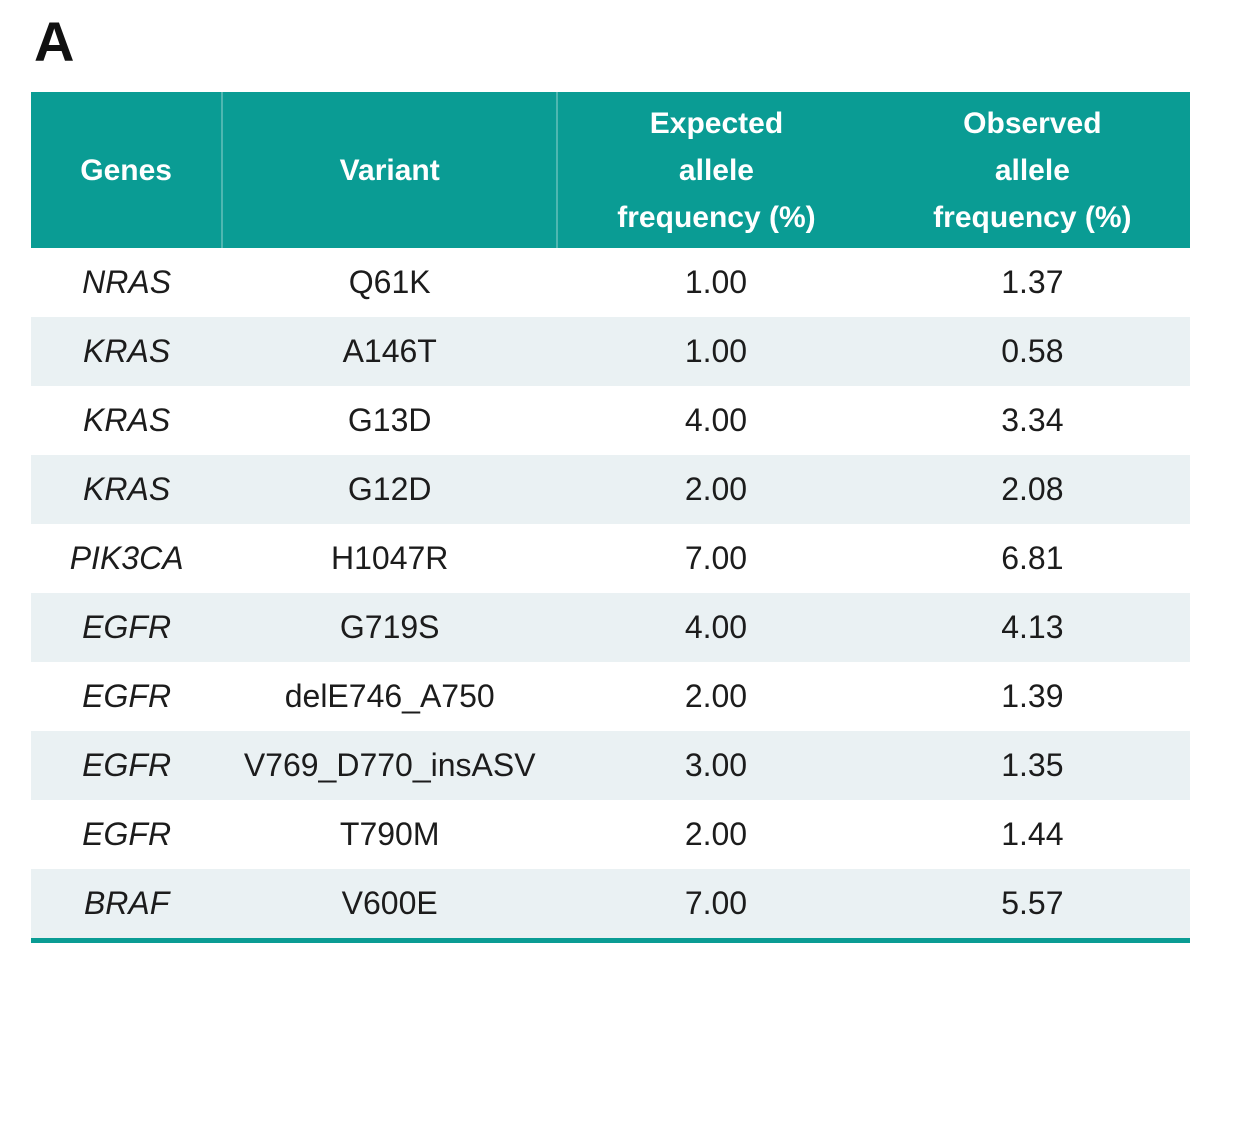 The height and width of the screenshot is (1123, 1242). Describe the element at coordinates (389, 351) in the screenshot. I see `variant-cell: A146T` at that location.